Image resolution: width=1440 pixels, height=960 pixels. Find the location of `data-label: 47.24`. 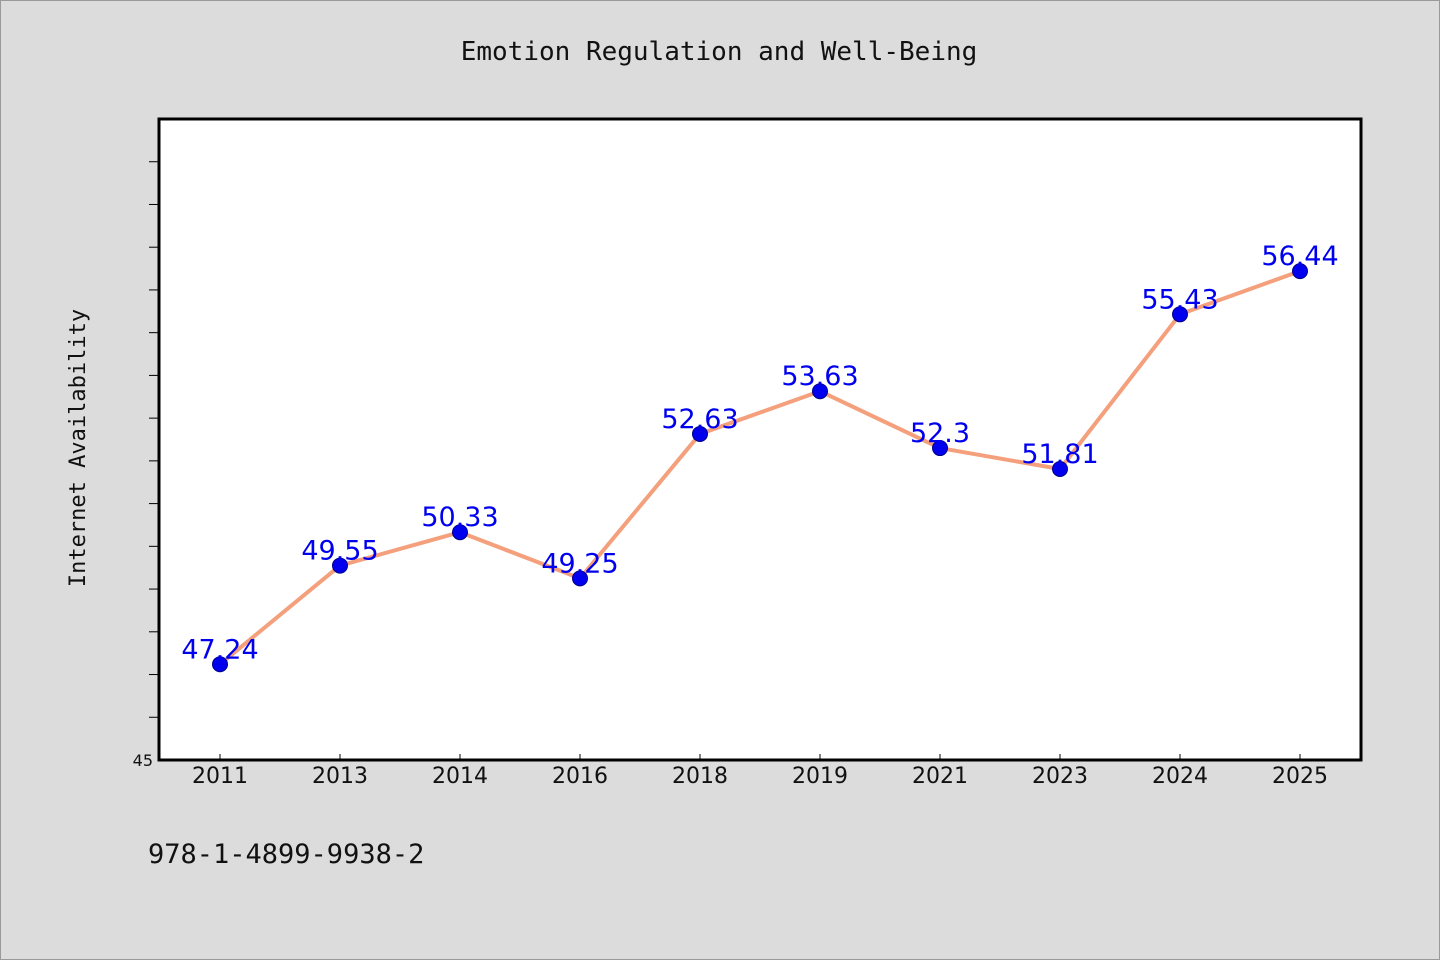

data-label: 47.24 is located at coordinates (219, 649).